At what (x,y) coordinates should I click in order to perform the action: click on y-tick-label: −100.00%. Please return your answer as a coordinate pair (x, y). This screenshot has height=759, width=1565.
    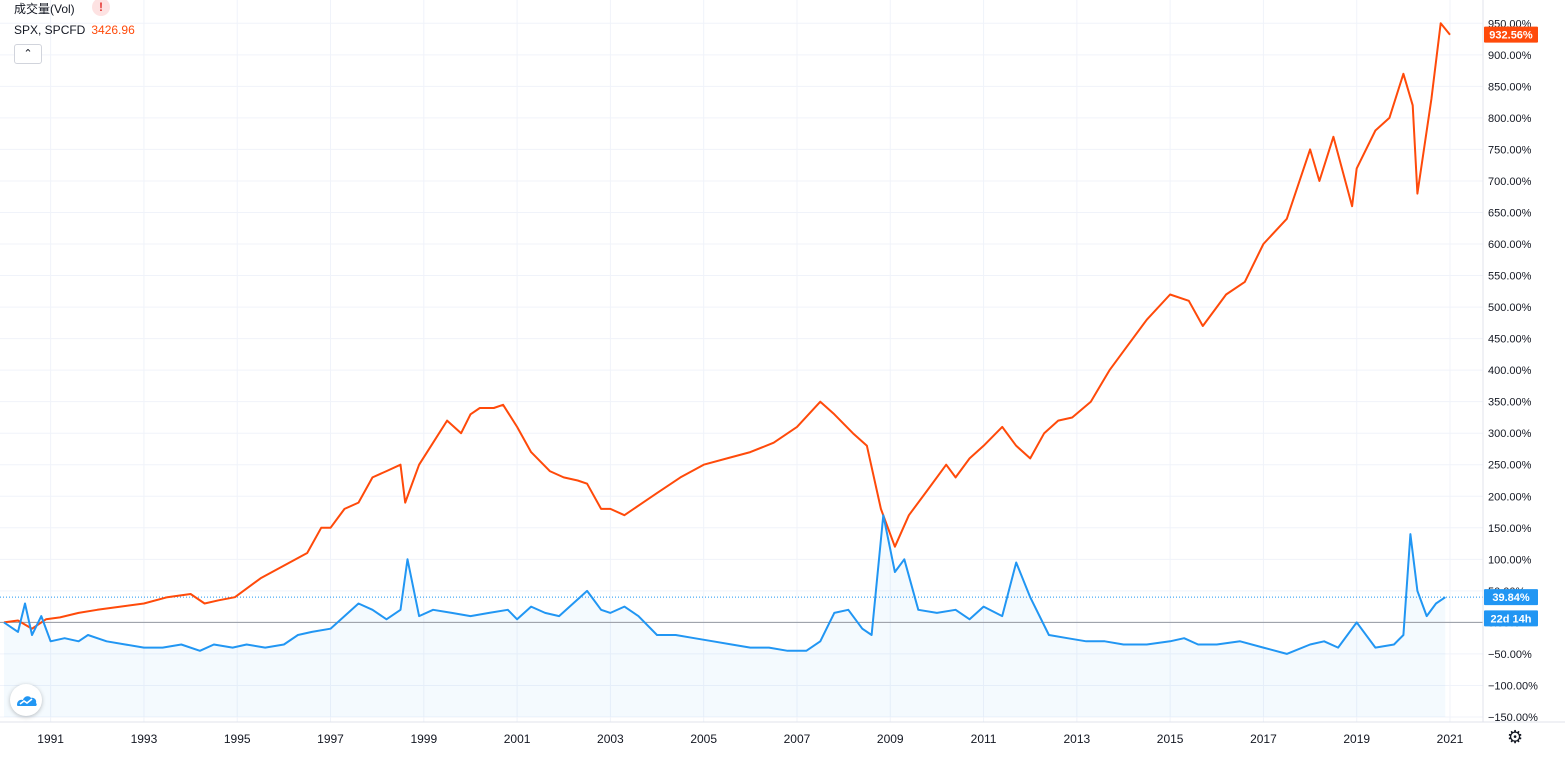
    Looking at the image, I should click on (1513, 686).